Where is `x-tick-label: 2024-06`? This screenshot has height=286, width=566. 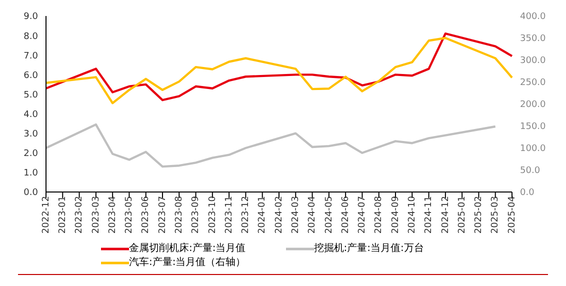
x-tick-label: 2024-06 is located at coordinates (345, 215).